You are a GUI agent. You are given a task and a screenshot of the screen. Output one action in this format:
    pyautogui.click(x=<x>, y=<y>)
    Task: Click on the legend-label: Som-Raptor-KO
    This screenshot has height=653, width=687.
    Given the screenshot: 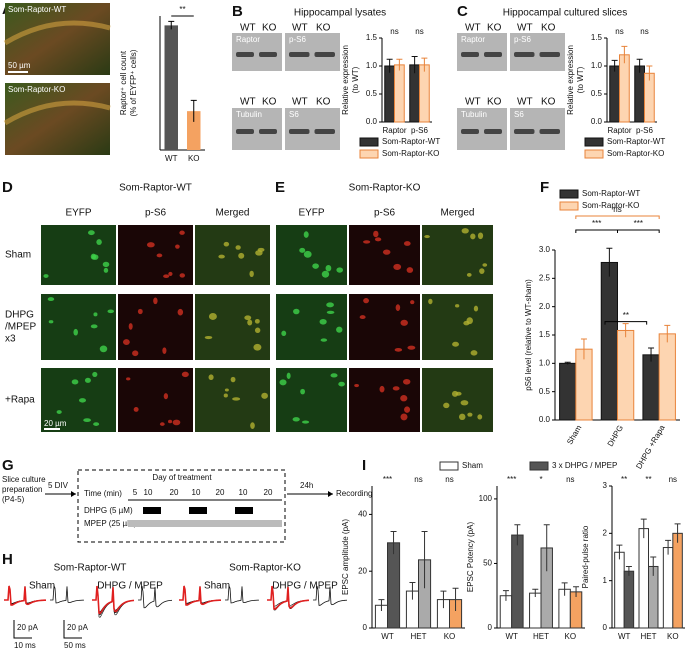 What is the action you would take?
    pyautogui.click(x=610, y=205)
    